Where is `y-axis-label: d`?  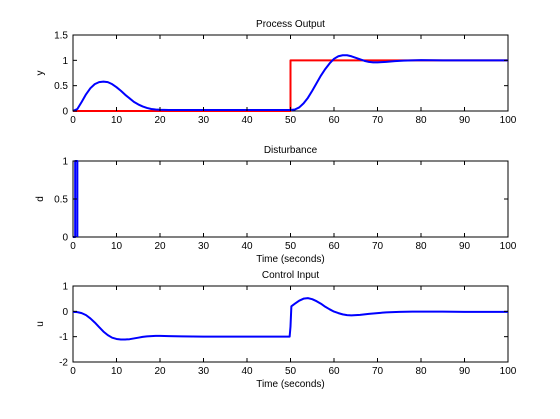
y-axis-label: d is located at coordinates (40, 199).